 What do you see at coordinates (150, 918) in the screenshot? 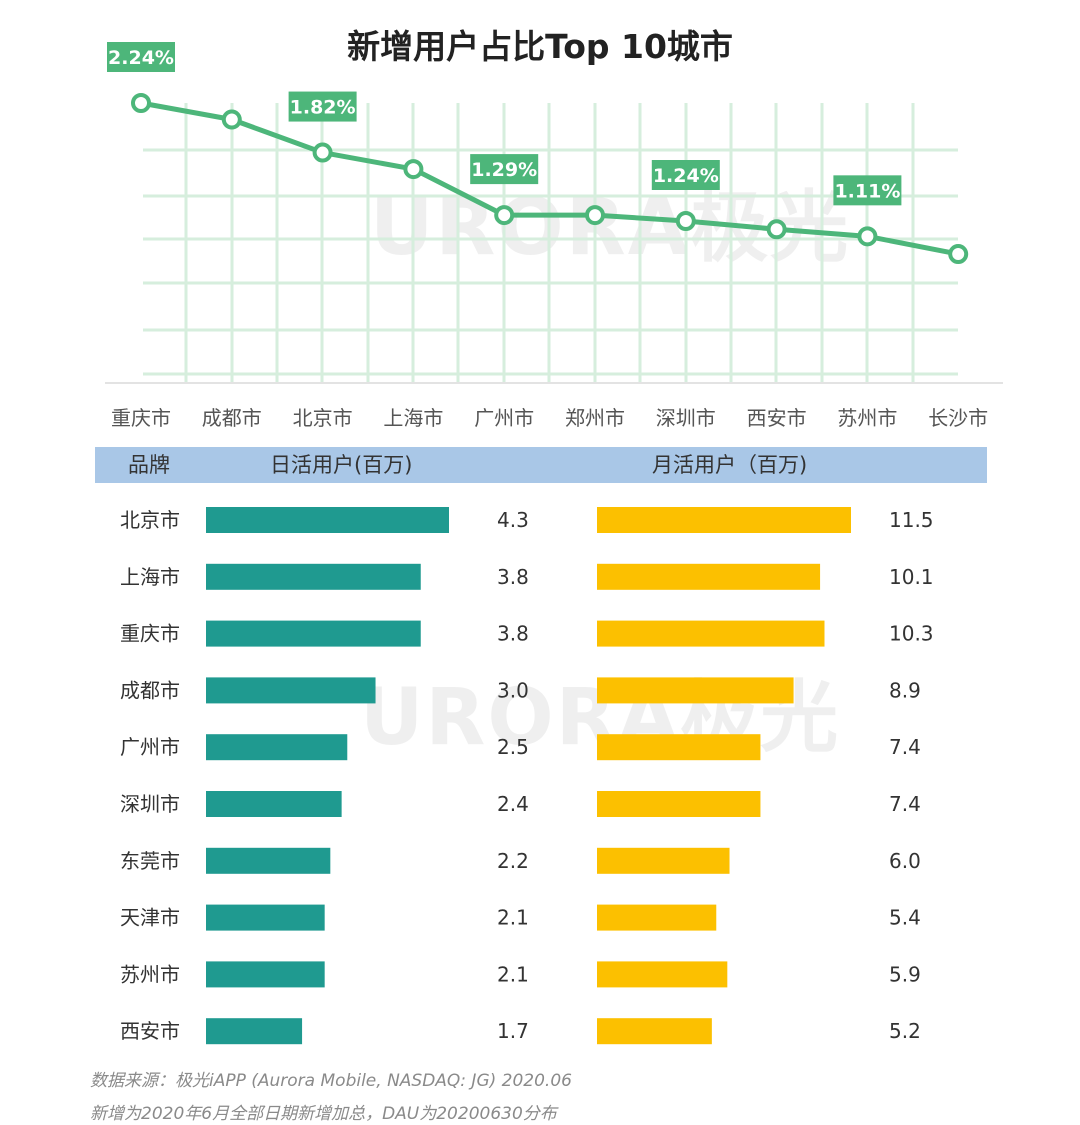
I see `row-label-8: 天津市` at bounding box center [150, 918].